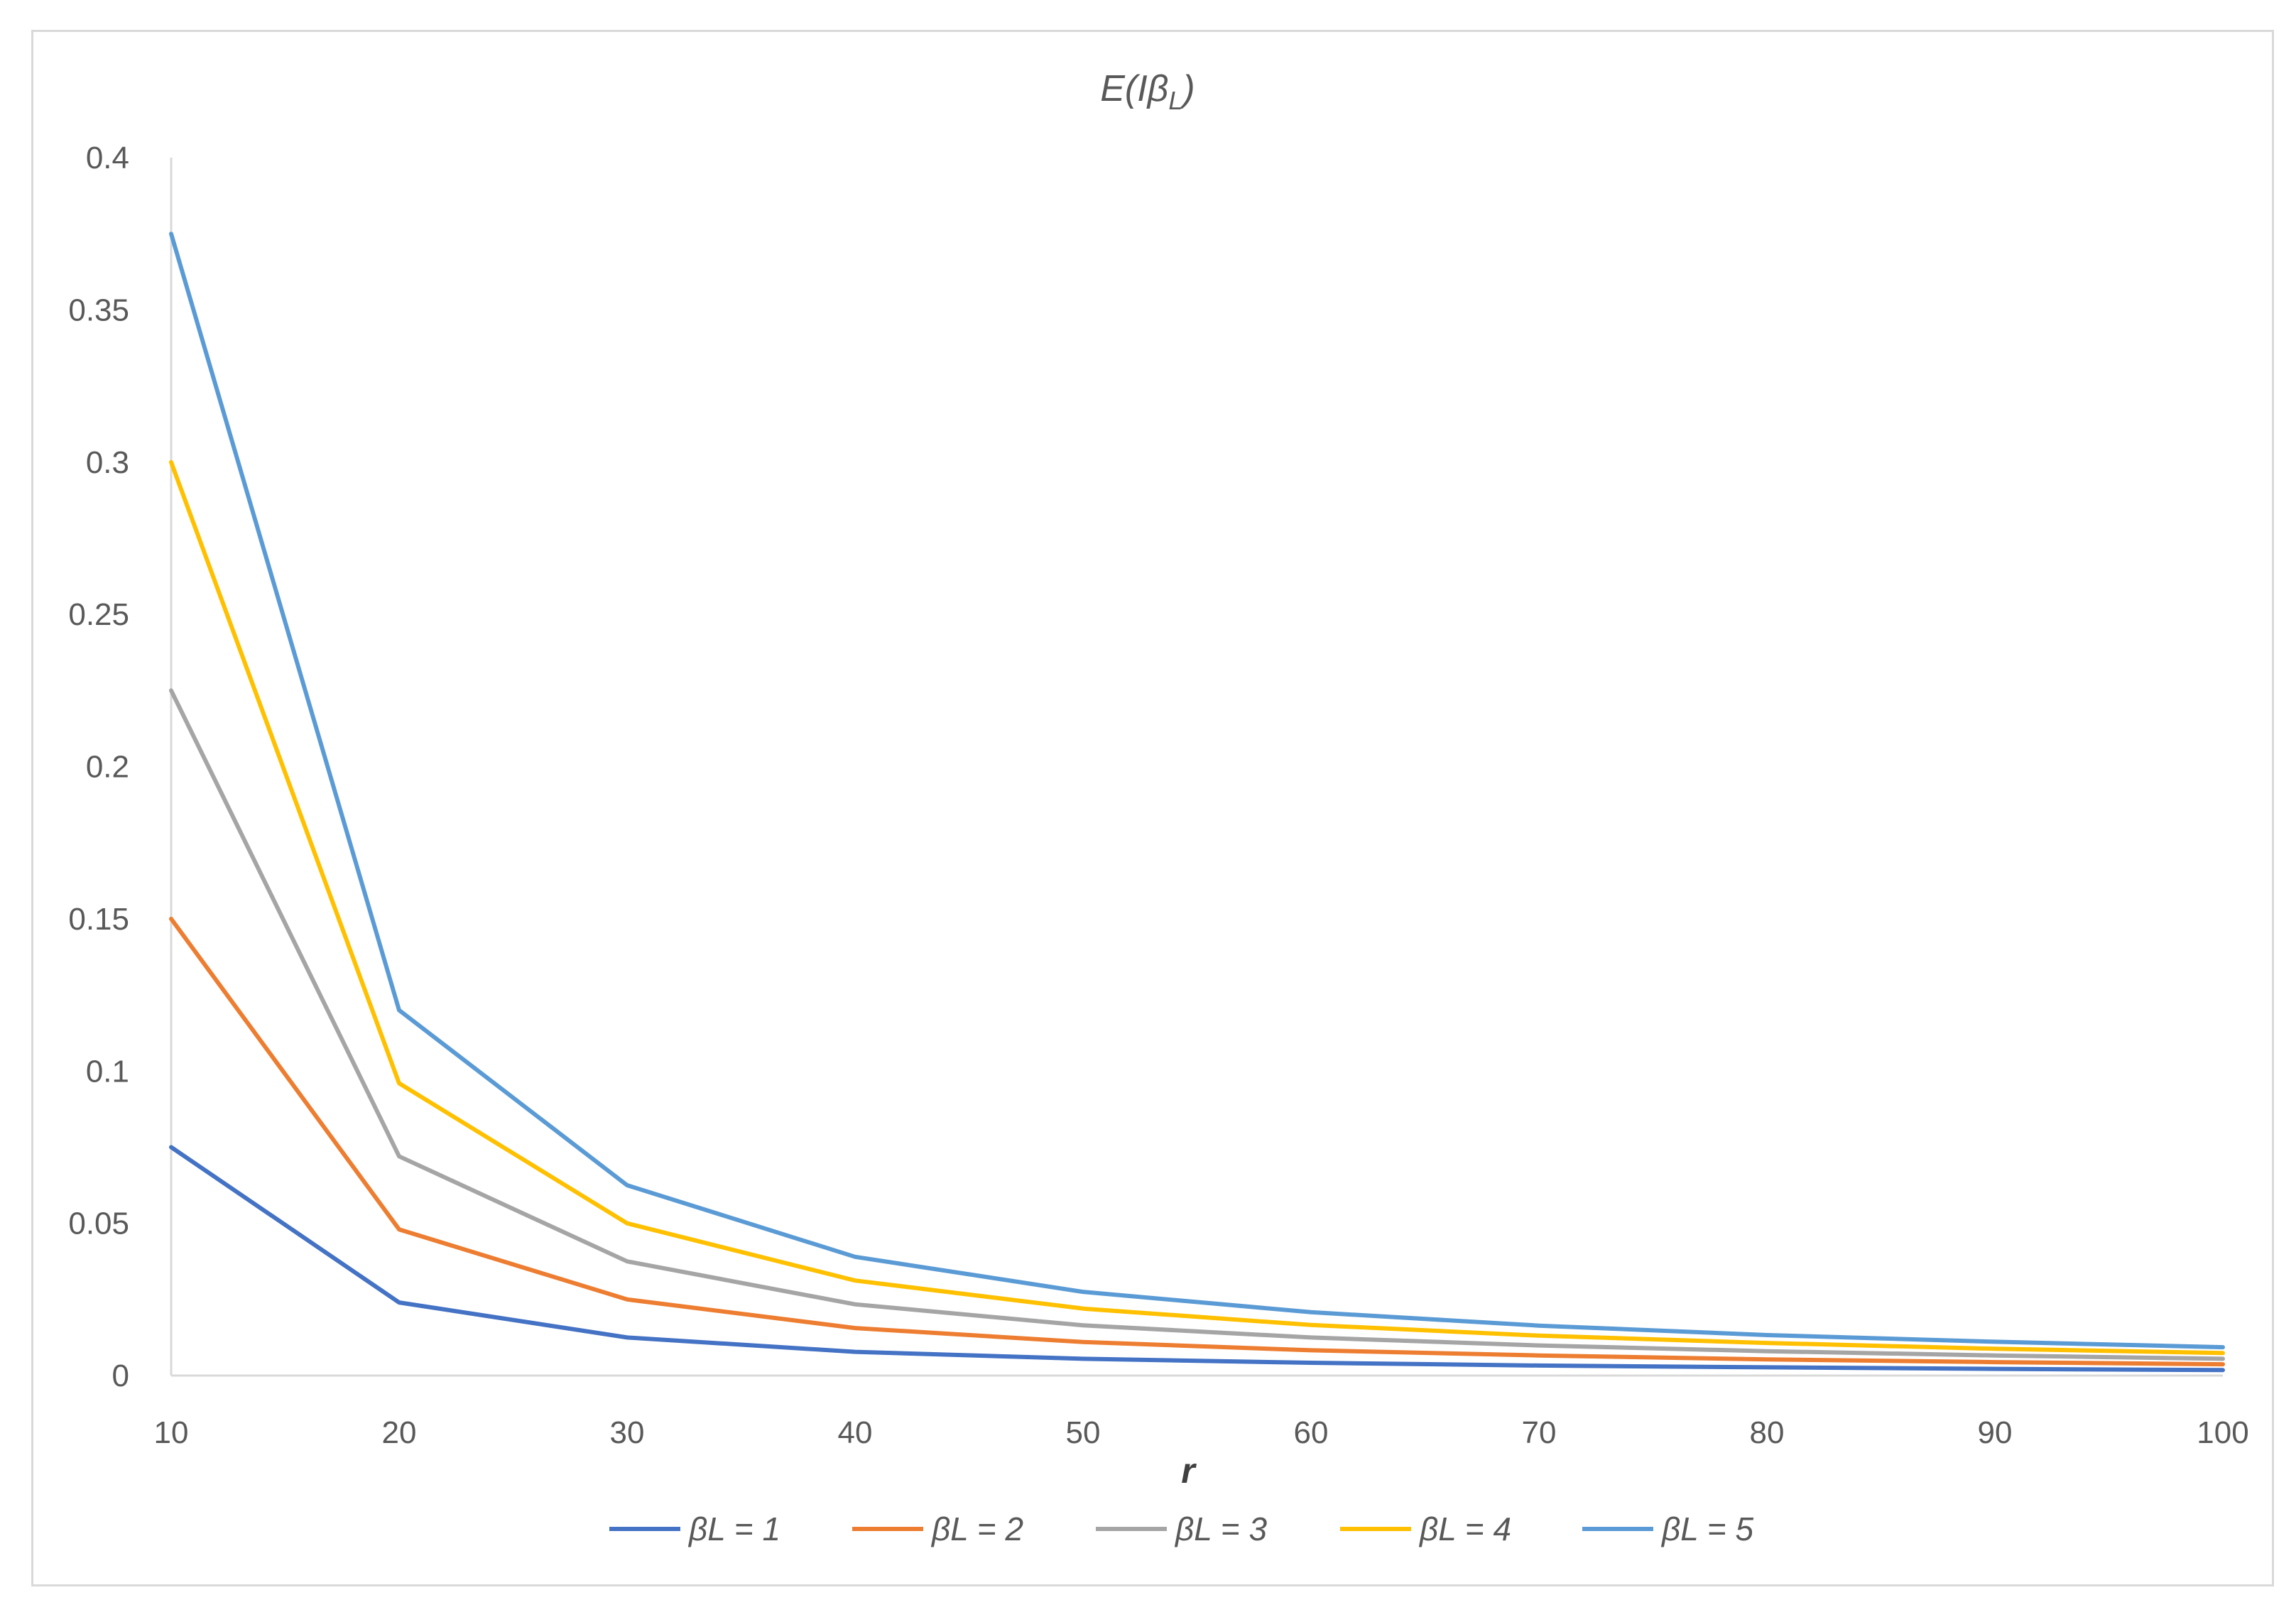  I want to click on legend-item-5: βL = 5, so click(1668, 1529).